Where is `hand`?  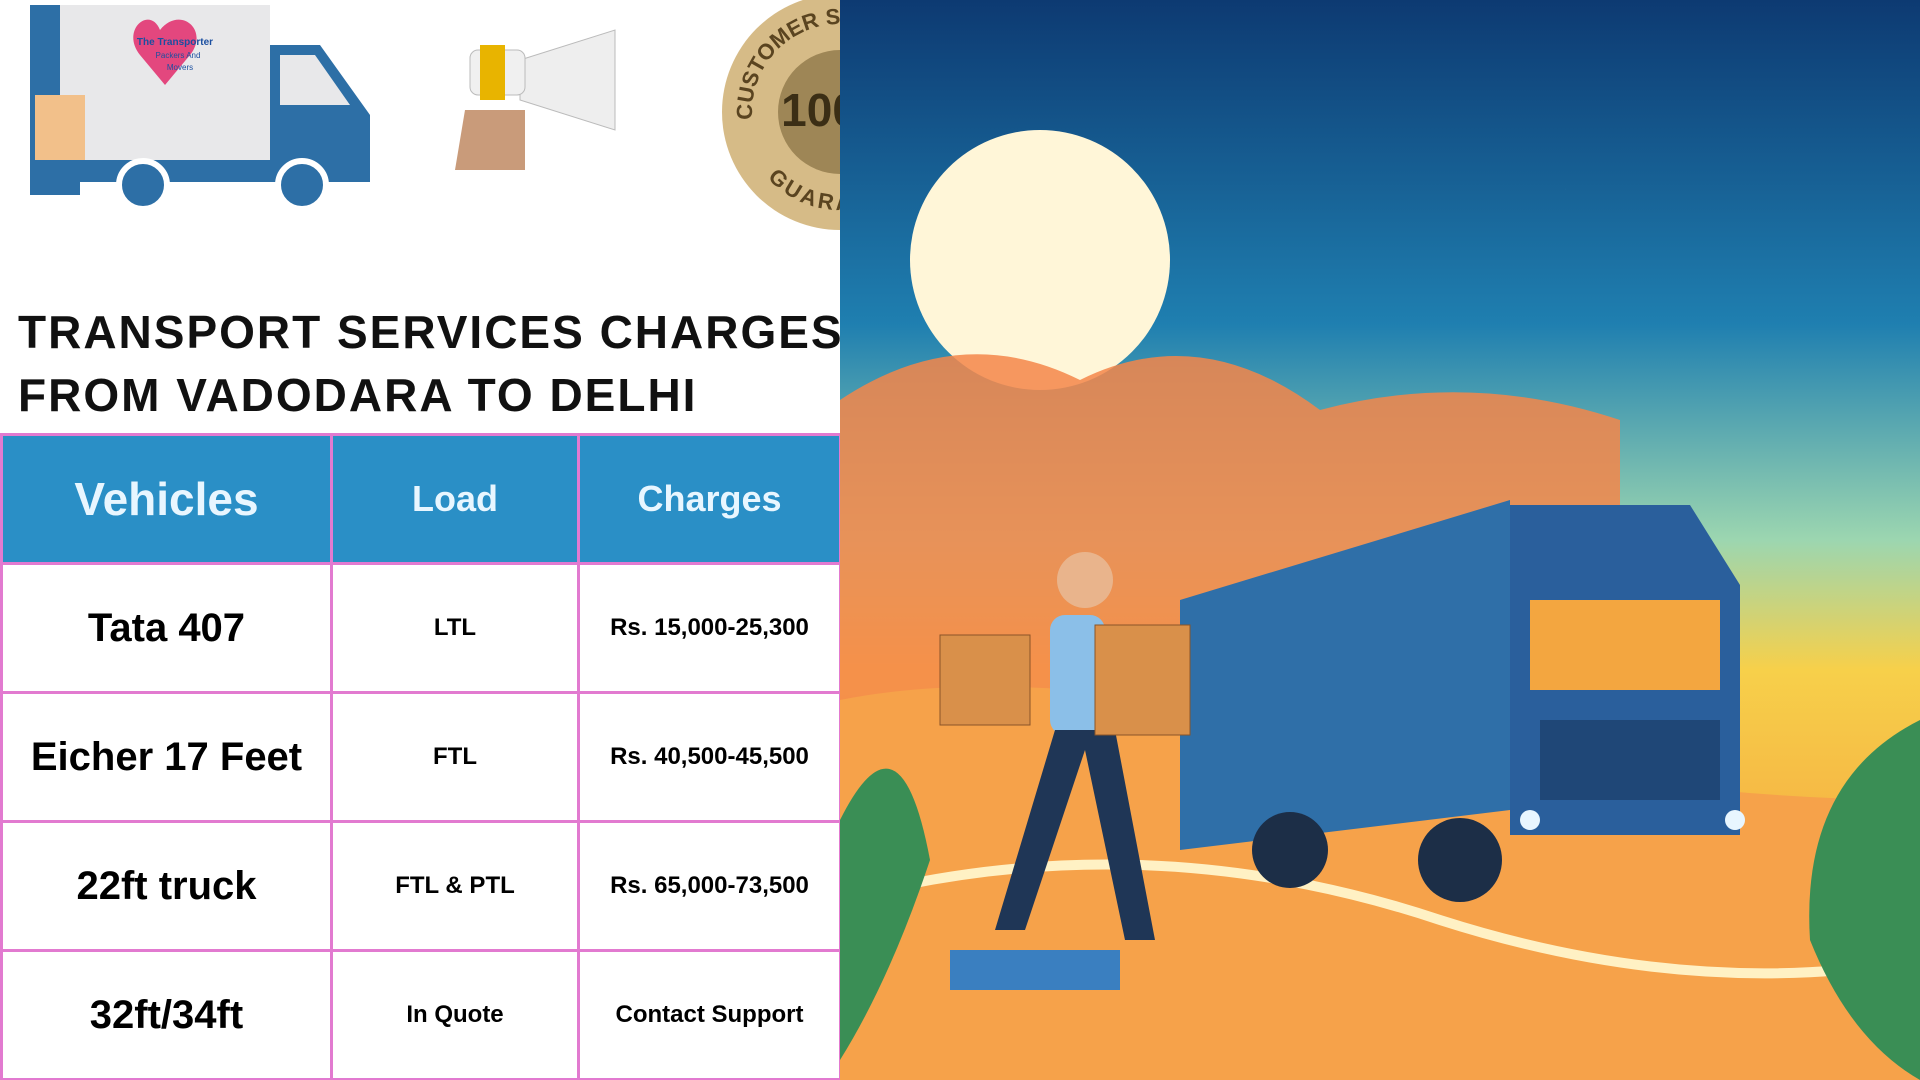 hand is located at coordinates (490, 140).